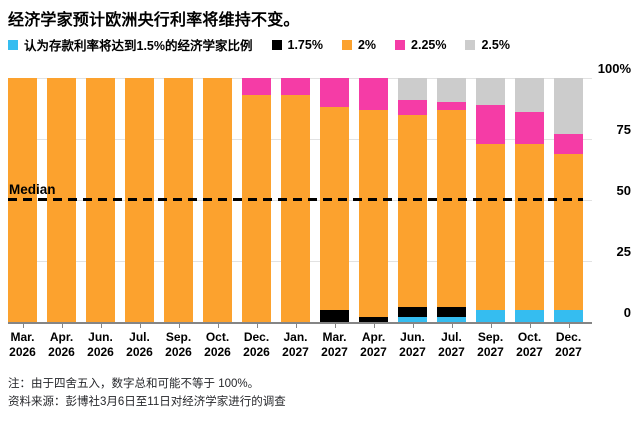  I want to click on x-tick-label: Dec. 2027, so click(568, 345).